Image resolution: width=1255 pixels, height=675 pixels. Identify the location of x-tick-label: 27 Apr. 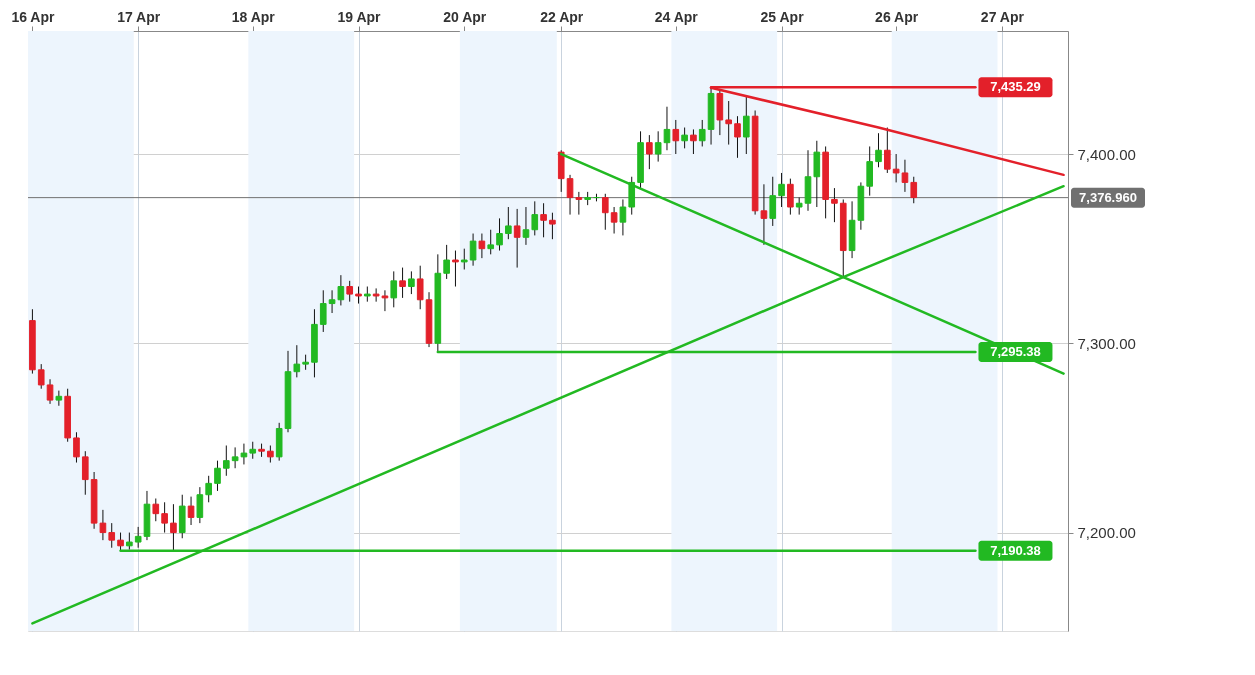
(1002, 16).